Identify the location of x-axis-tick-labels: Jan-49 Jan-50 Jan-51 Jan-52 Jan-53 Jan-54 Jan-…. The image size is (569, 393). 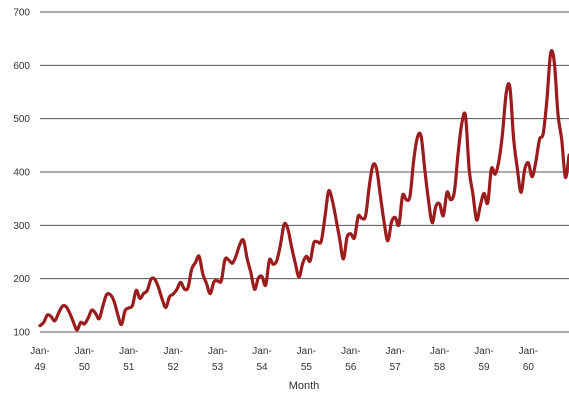
(284, 359).